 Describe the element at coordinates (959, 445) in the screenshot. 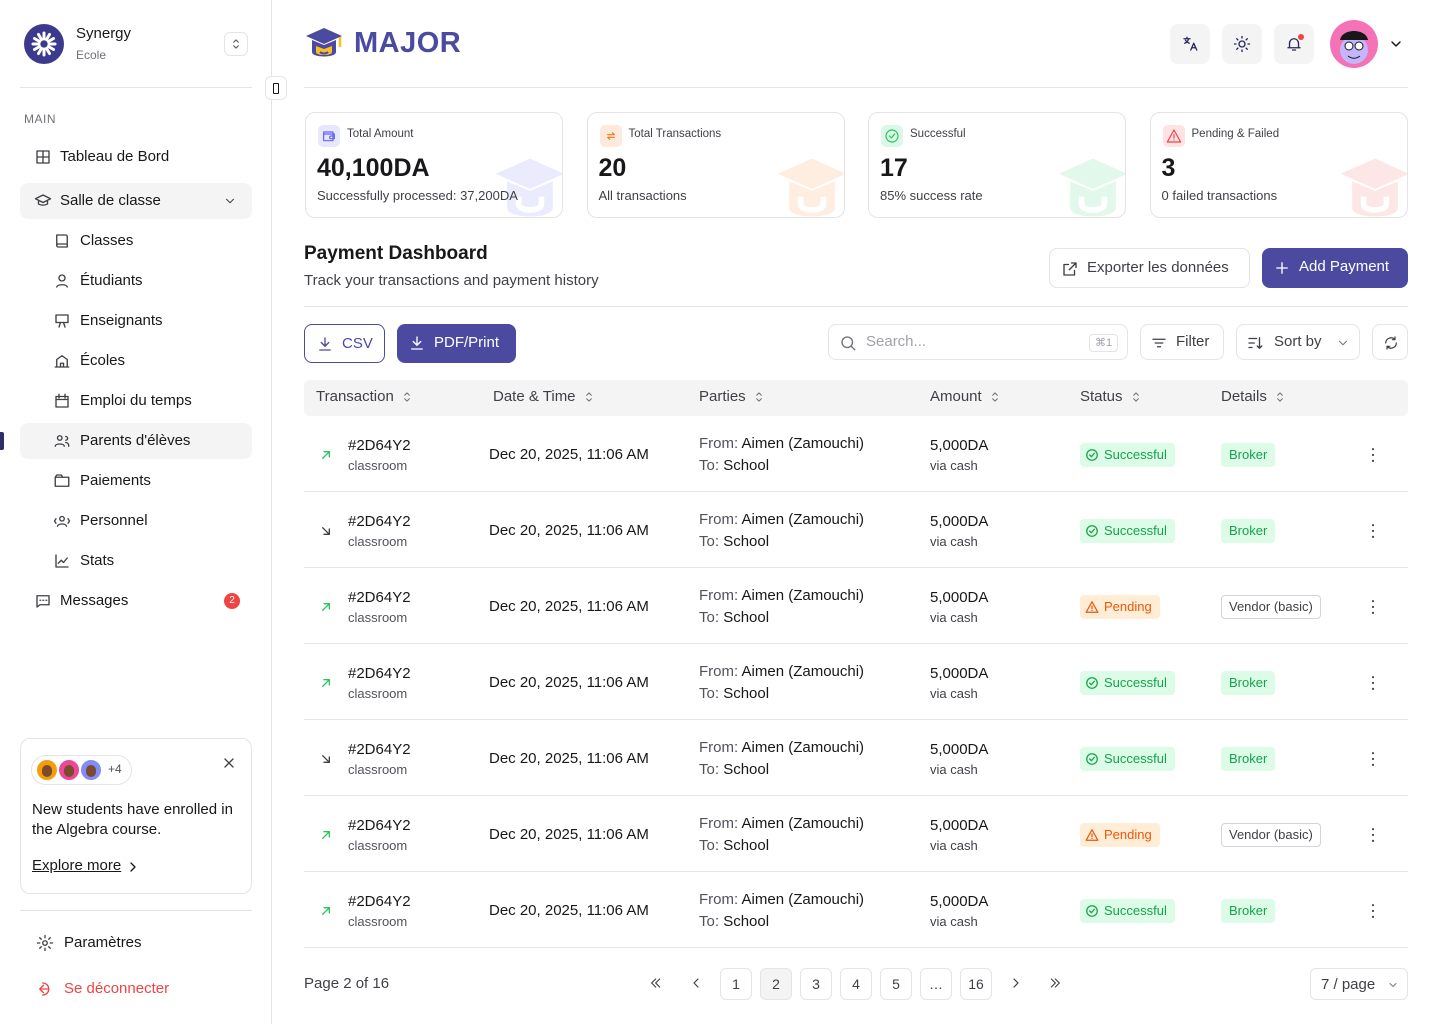

I see `amount: 5,000DA` at that location.